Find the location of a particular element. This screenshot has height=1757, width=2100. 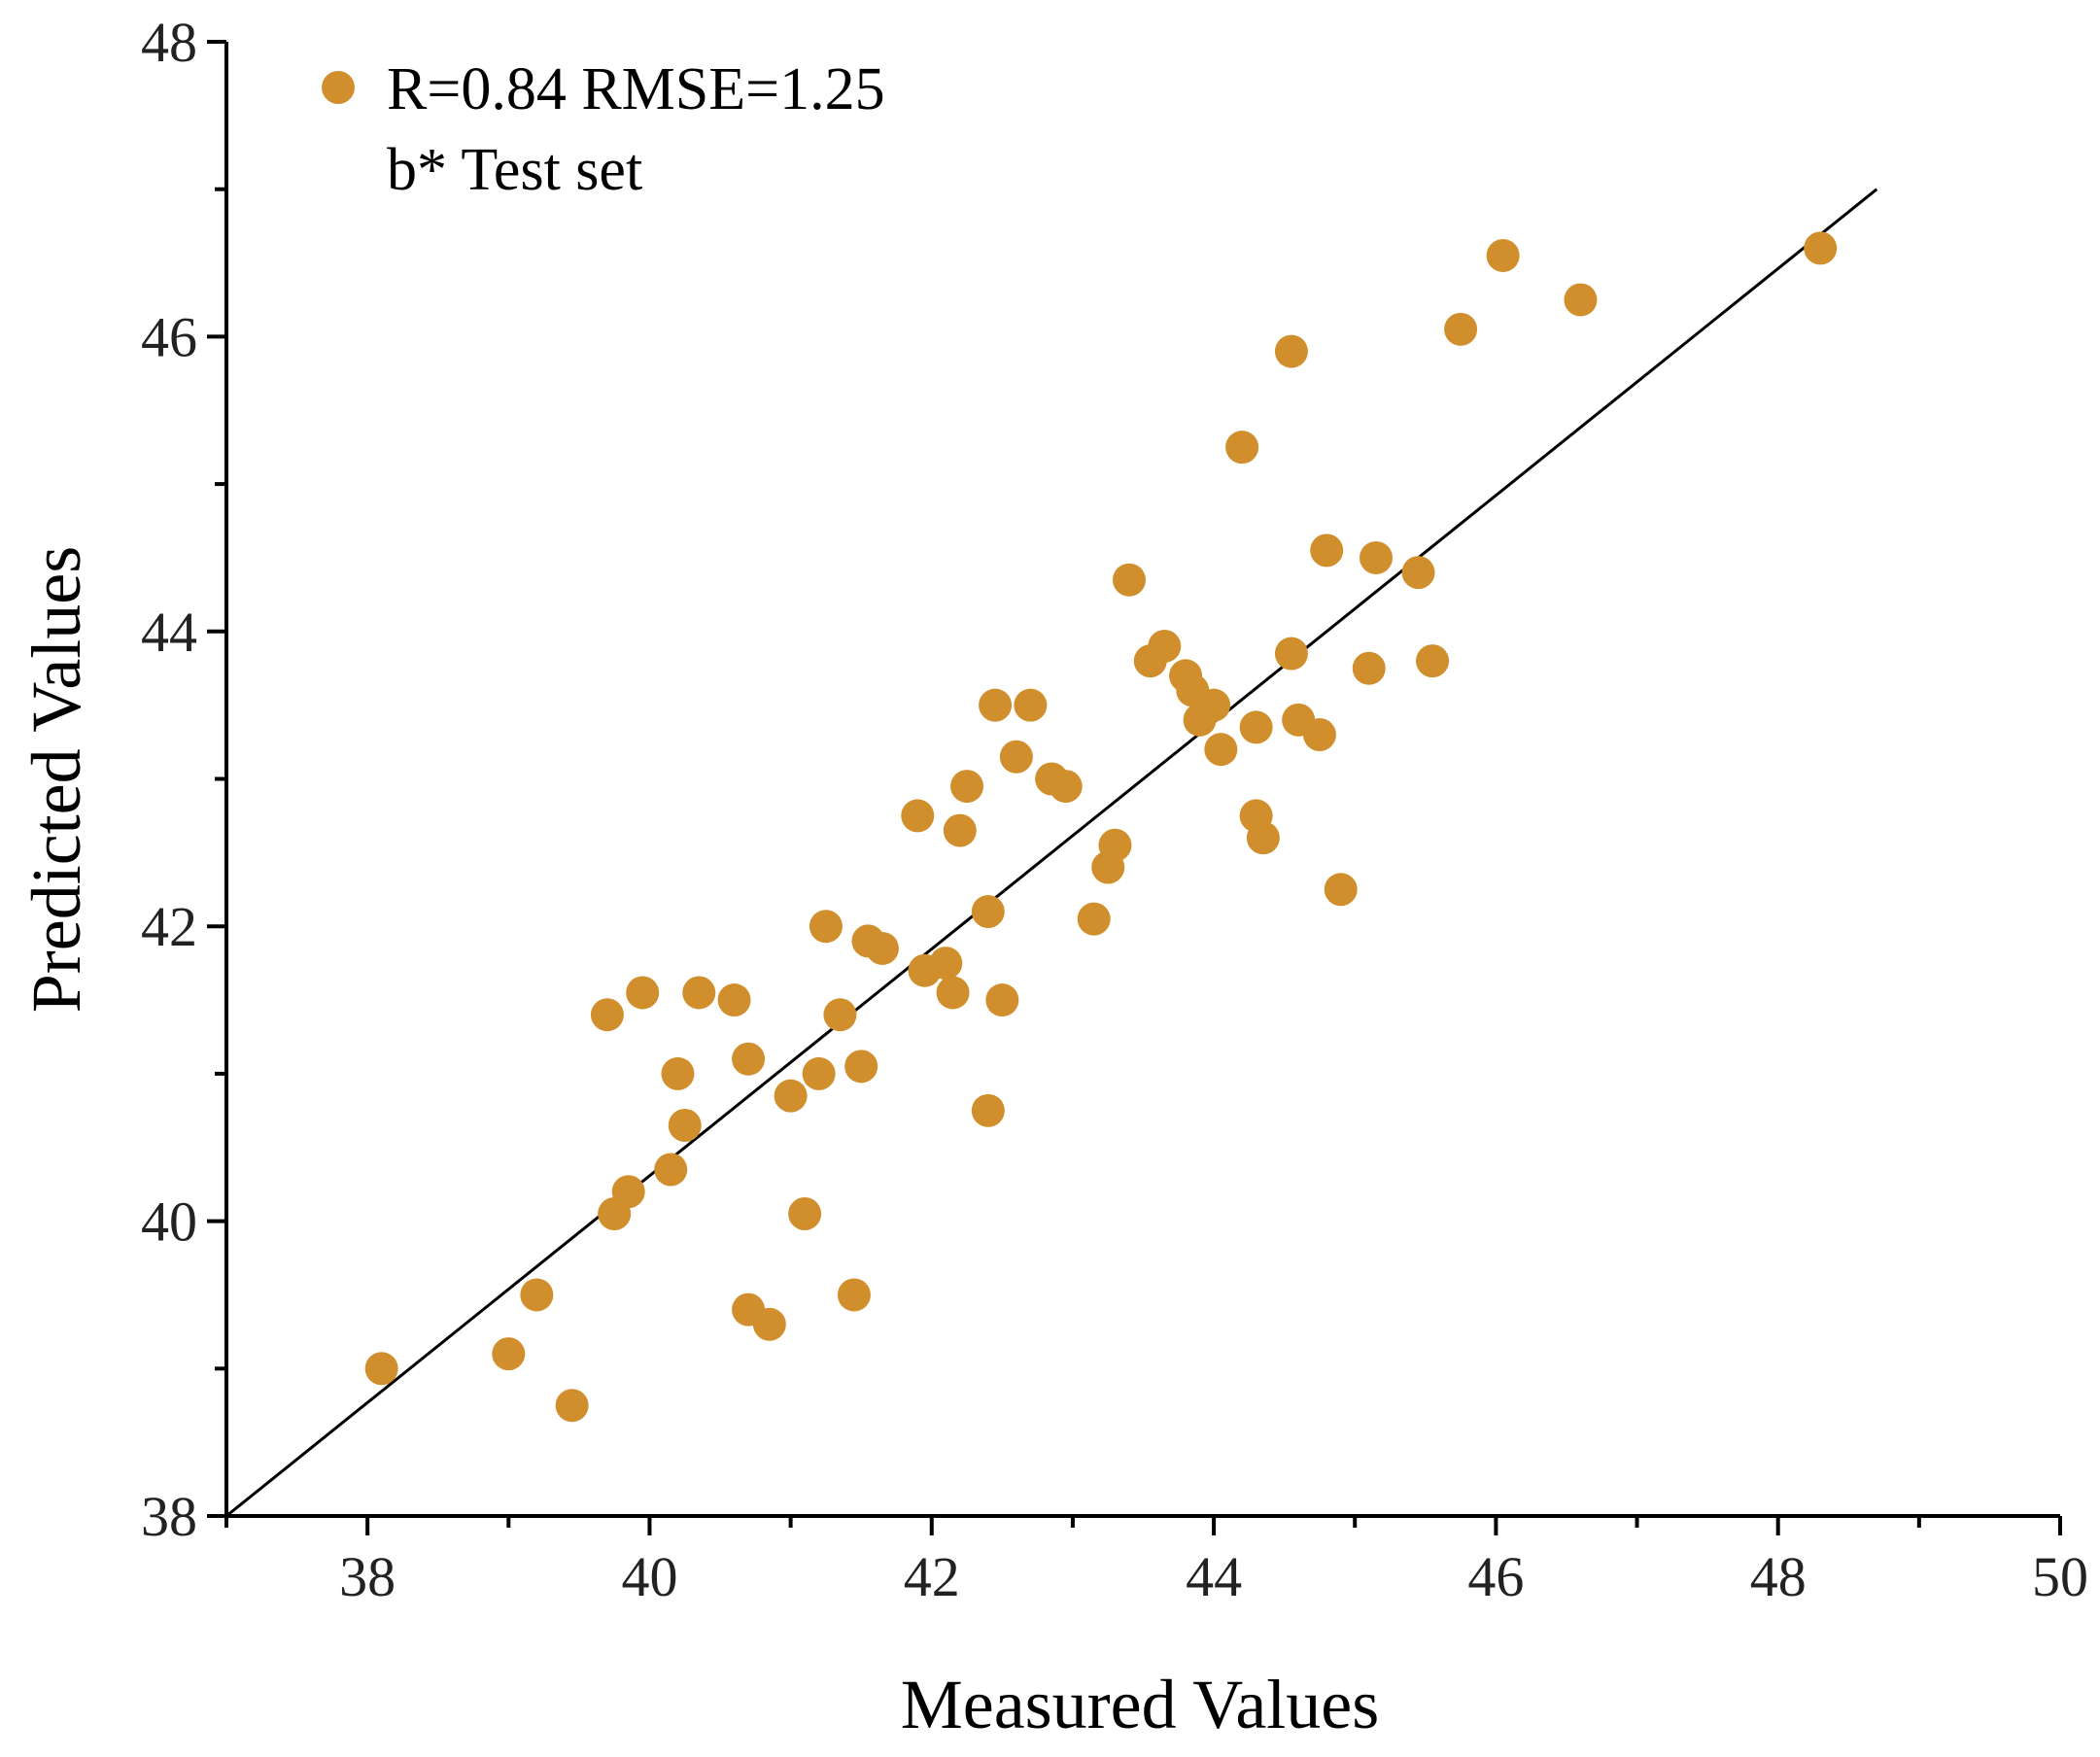

y-tick-label: 46 is located at coordinates (169, 337).